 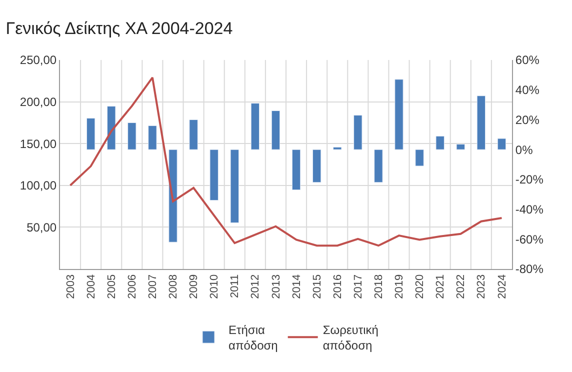 What do you see at coordinates (317, 286) in the screenshot?
I see `x-tick-label: 2015` at bounding box center [317, 286].